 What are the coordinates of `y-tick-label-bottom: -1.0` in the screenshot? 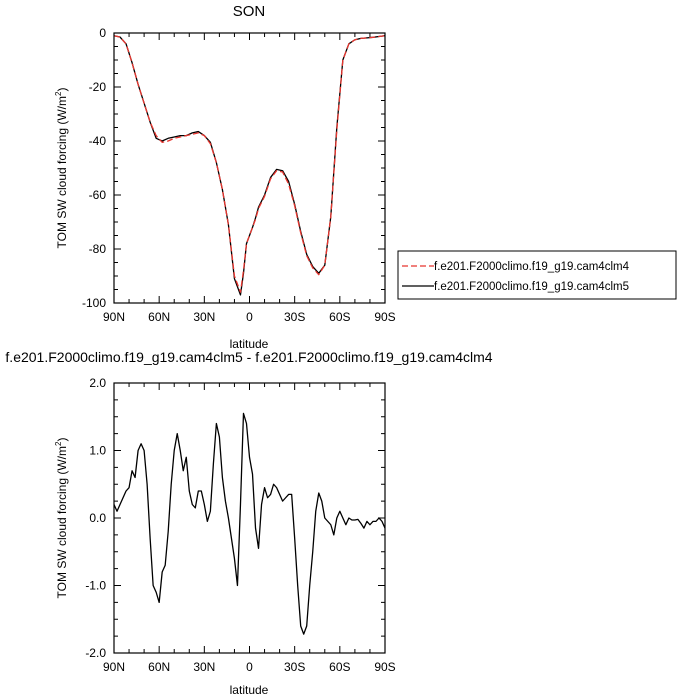 It's located at (95, 586).